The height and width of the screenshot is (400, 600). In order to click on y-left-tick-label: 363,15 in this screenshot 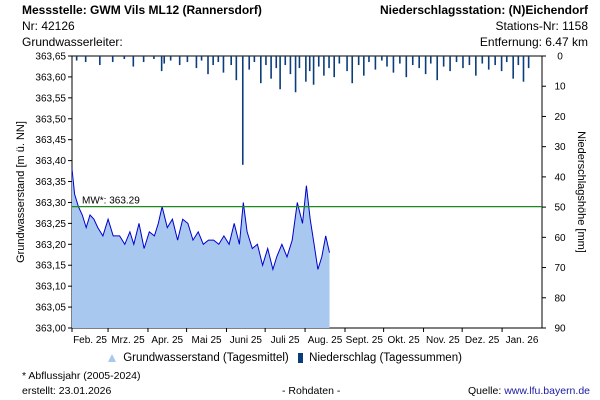, I will do `click(50, 266)`.